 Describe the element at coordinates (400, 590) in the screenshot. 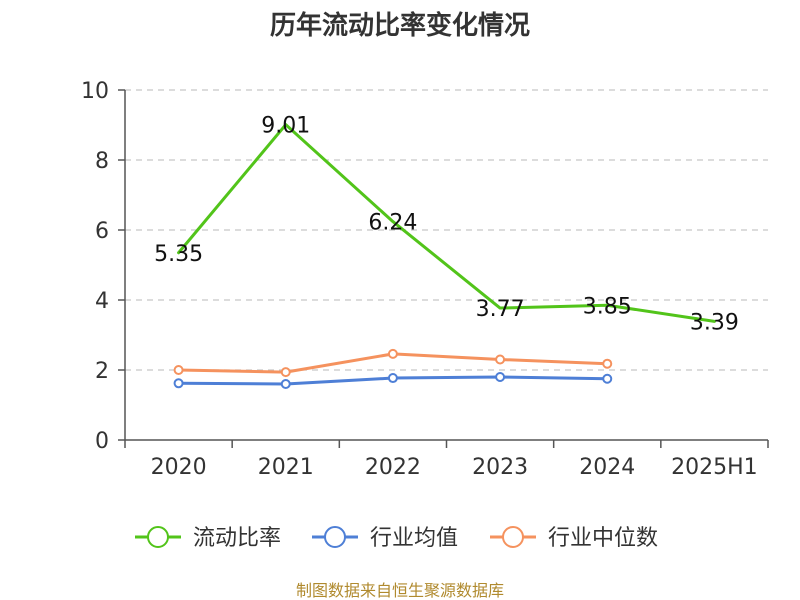

I see `data-source-footer: 制图数据来自恒生聚源数据库` at that location.